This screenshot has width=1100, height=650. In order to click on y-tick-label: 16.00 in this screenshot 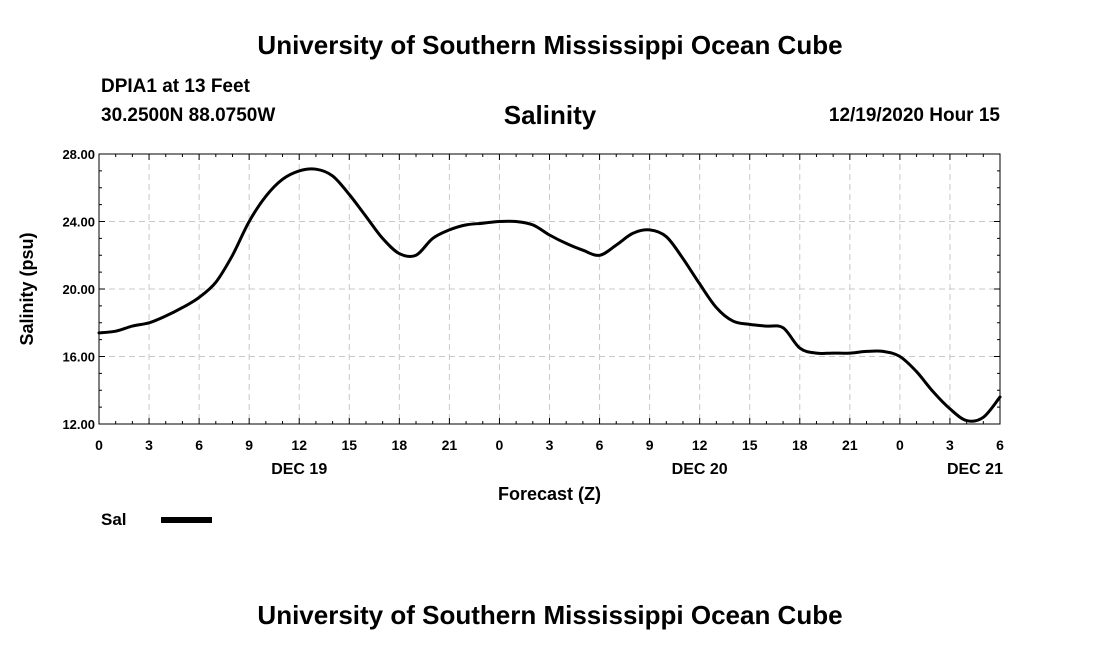, I will do `click(78, 357)`.